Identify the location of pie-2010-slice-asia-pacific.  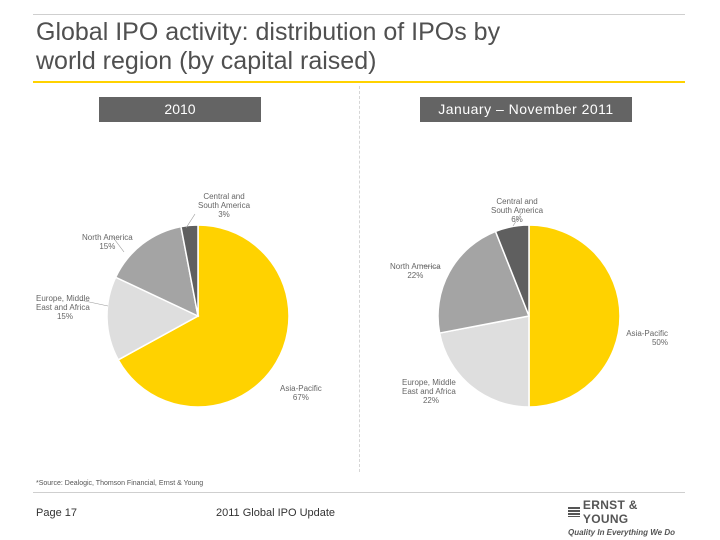
(203, 316).